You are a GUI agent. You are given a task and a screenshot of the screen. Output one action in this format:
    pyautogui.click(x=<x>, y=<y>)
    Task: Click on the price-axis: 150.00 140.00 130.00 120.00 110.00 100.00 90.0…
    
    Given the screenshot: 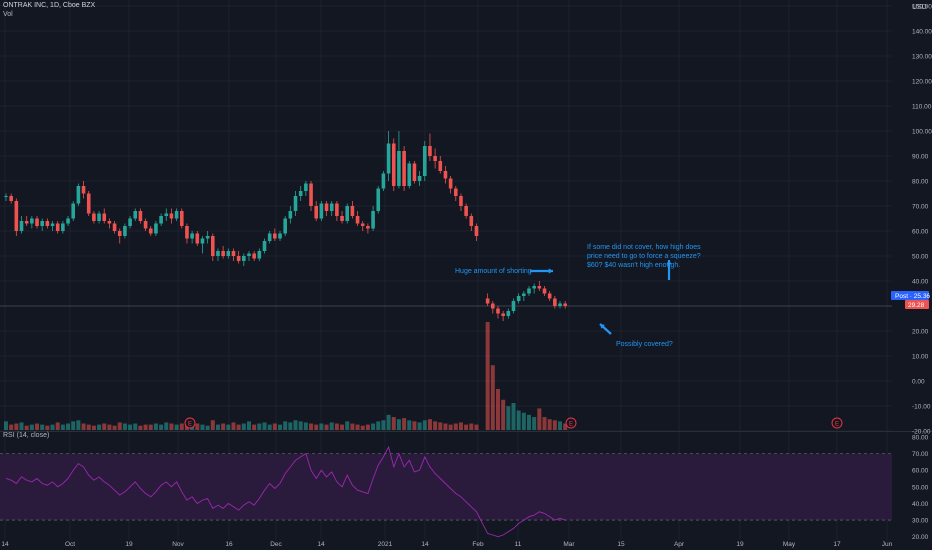 What is the action you would take?
    pyautogui.click(x=922, y=220)
    